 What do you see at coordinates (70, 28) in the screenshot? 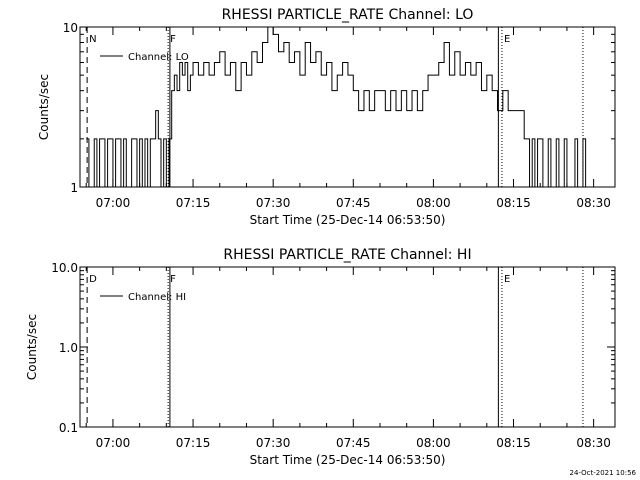
I see `y-tick-label: 10` at bounding box center [70, 28].